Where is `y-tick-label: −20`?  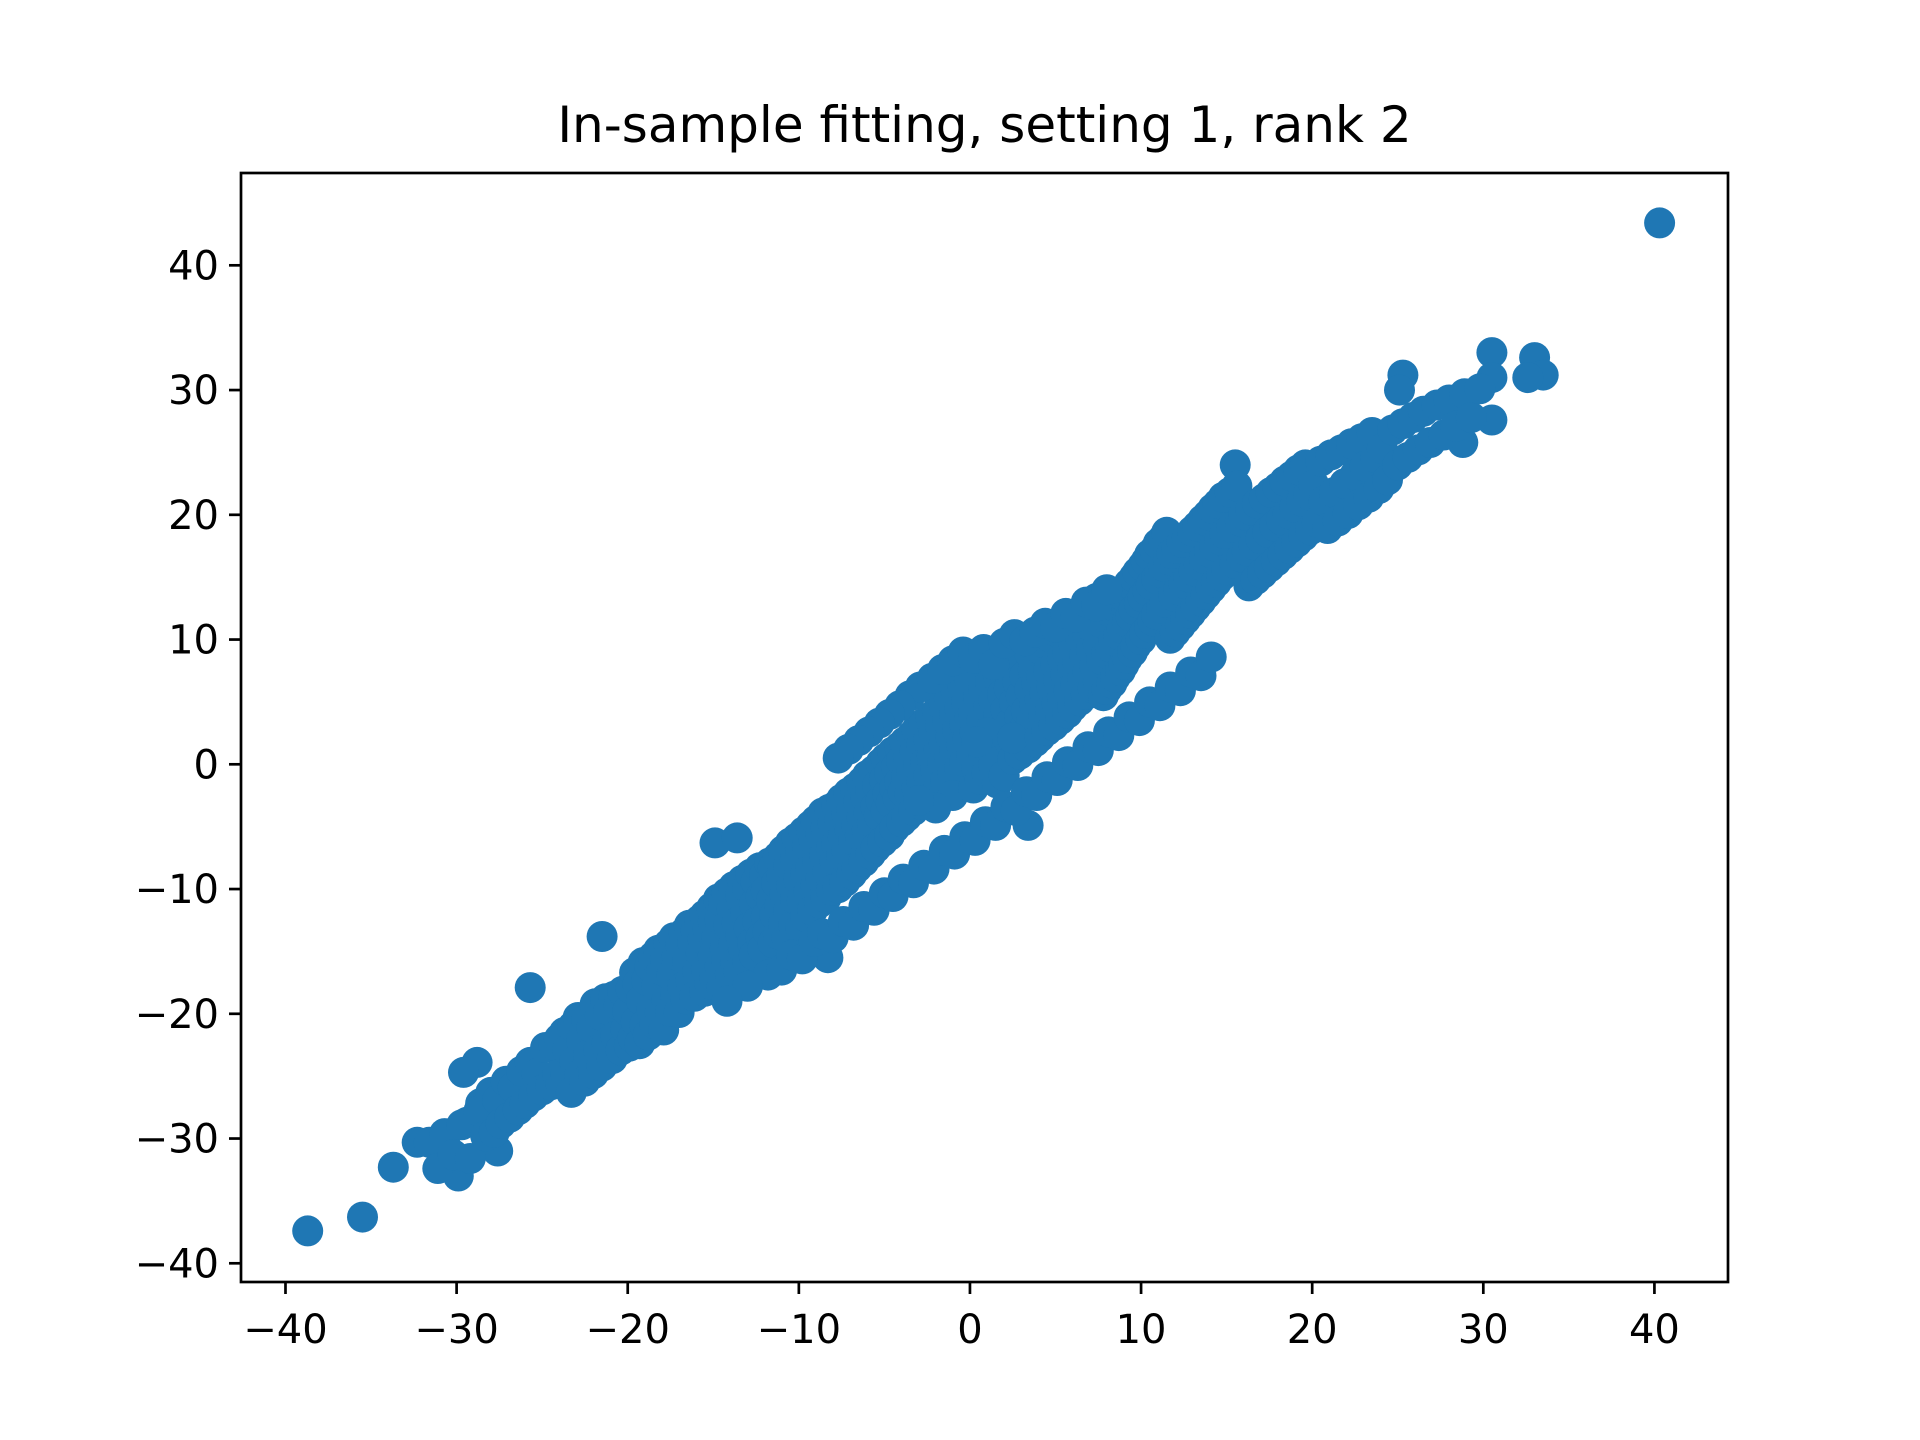 y-tick-label: −20 is located at coordinates (177, 1015).